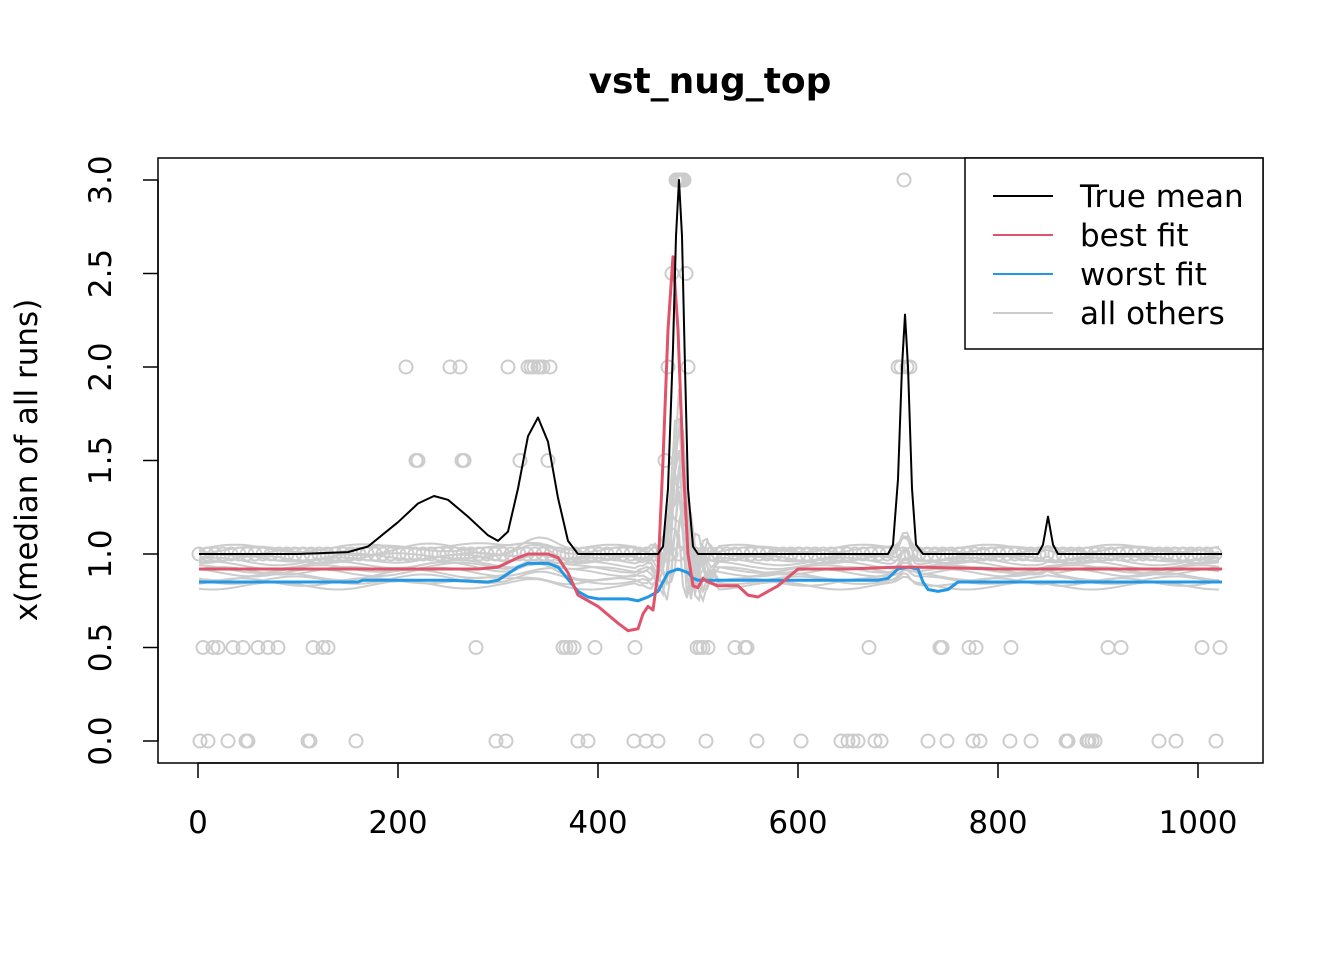  I want to click on legend-box, so click(1114, 253).